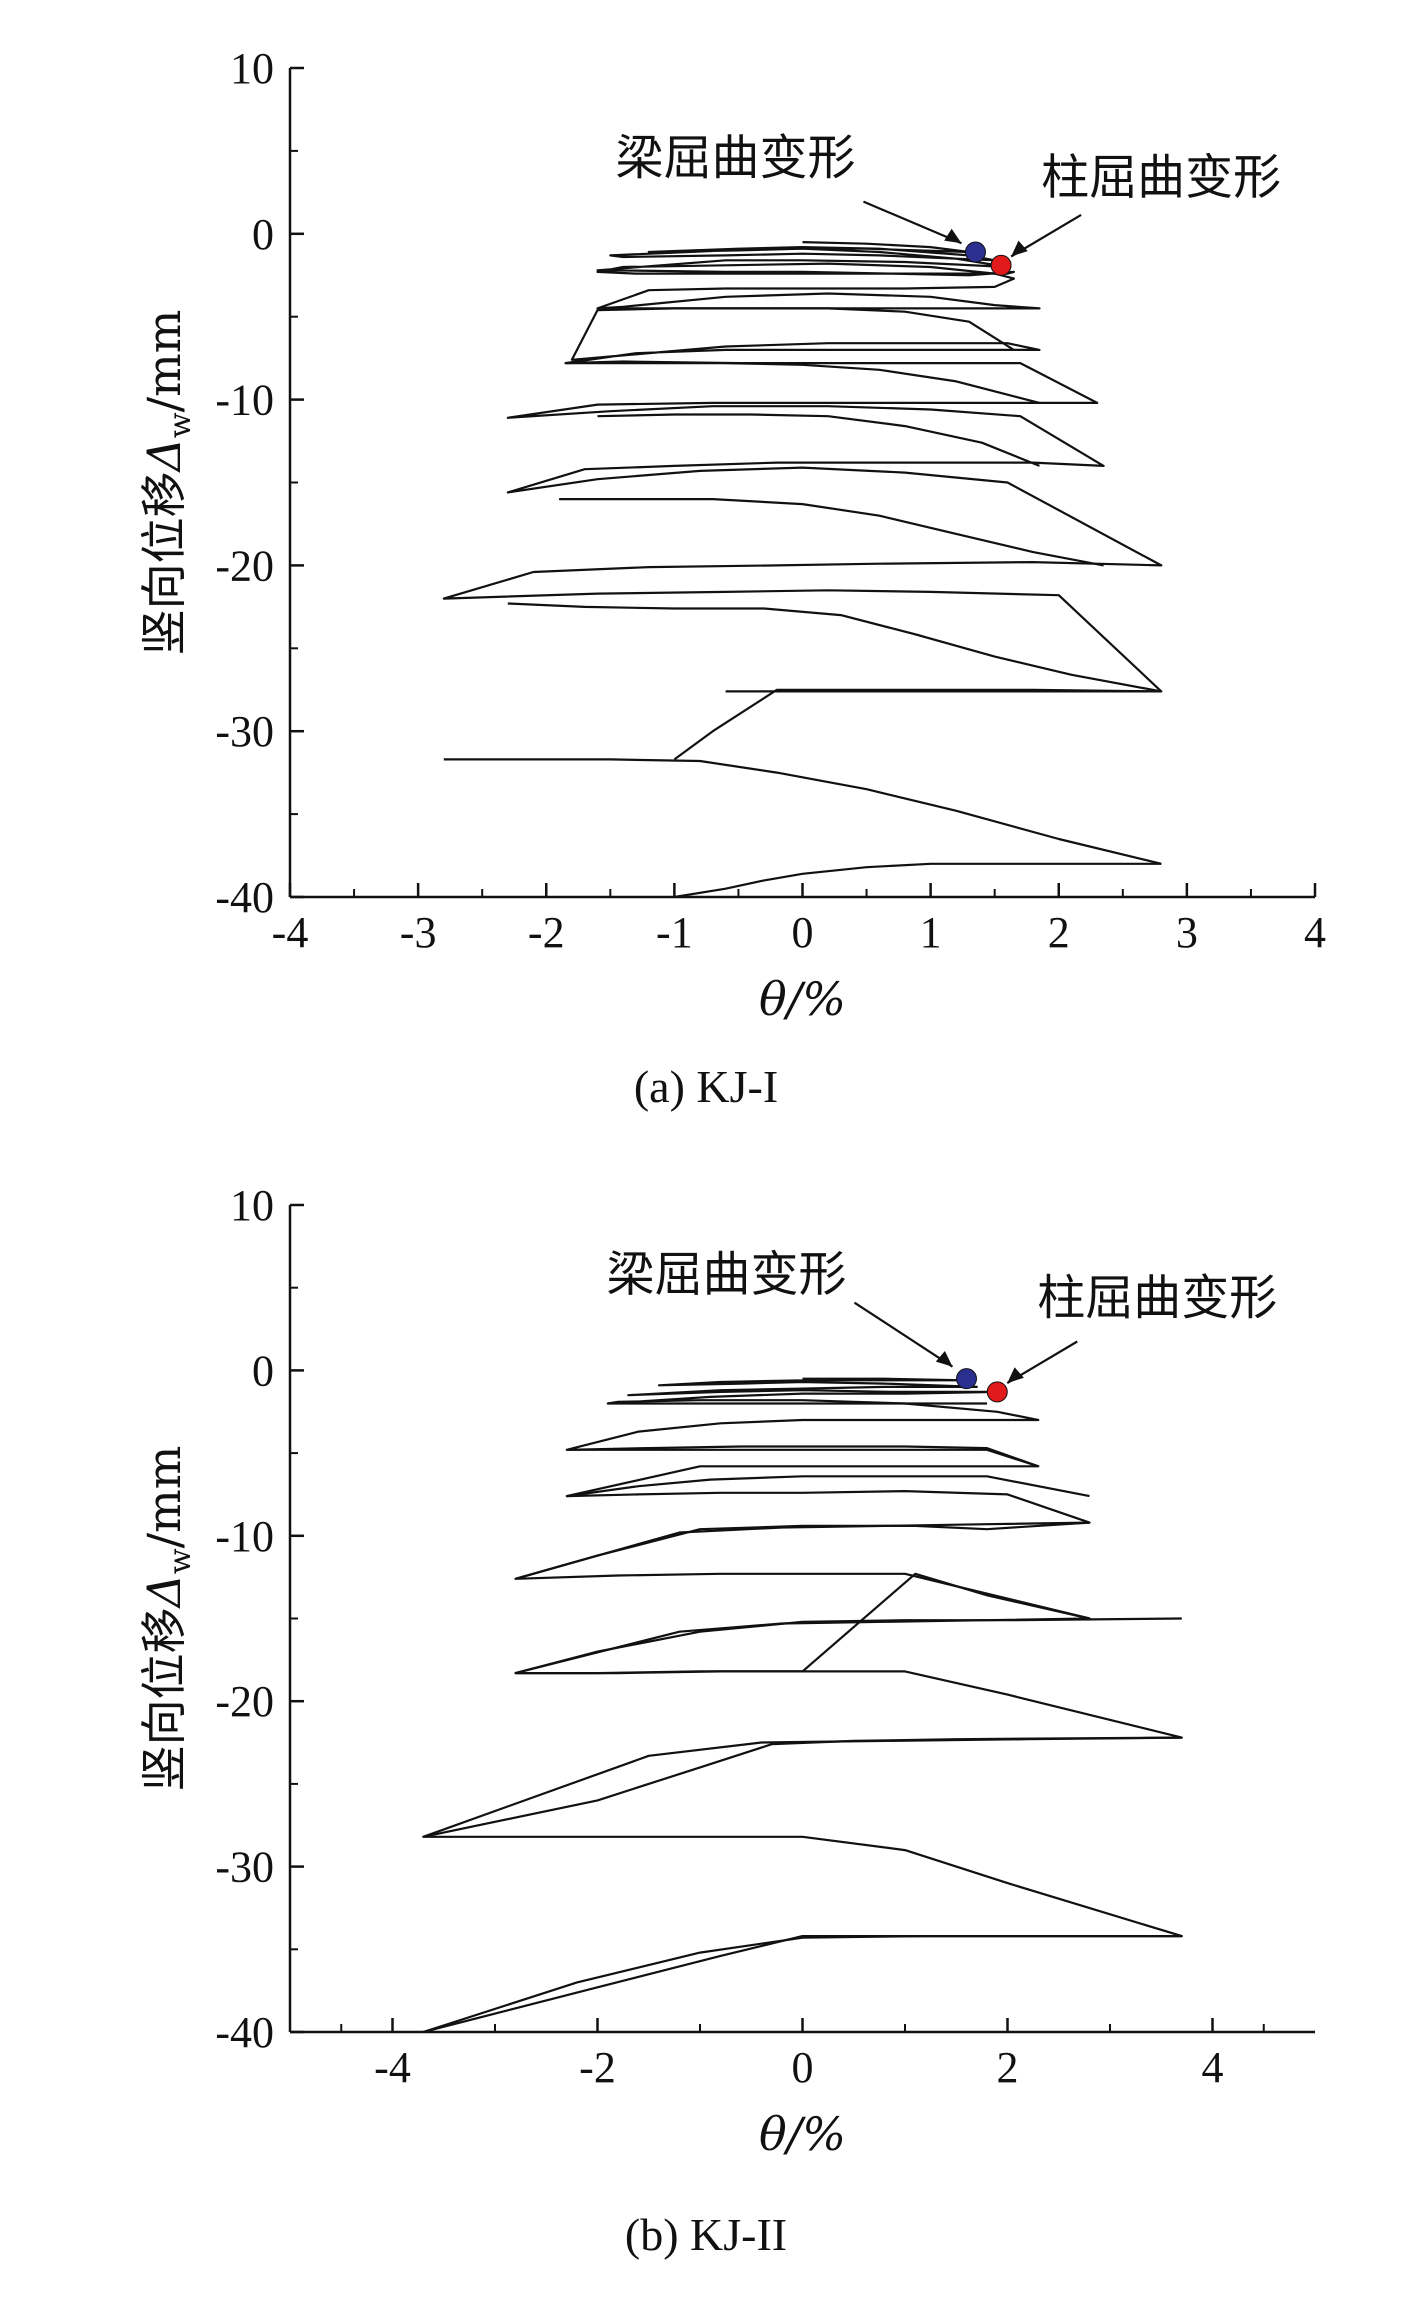  Describe the element at coordinates (1187, 932) in the screenshot. I see `x-tick-label: 3` at that location.